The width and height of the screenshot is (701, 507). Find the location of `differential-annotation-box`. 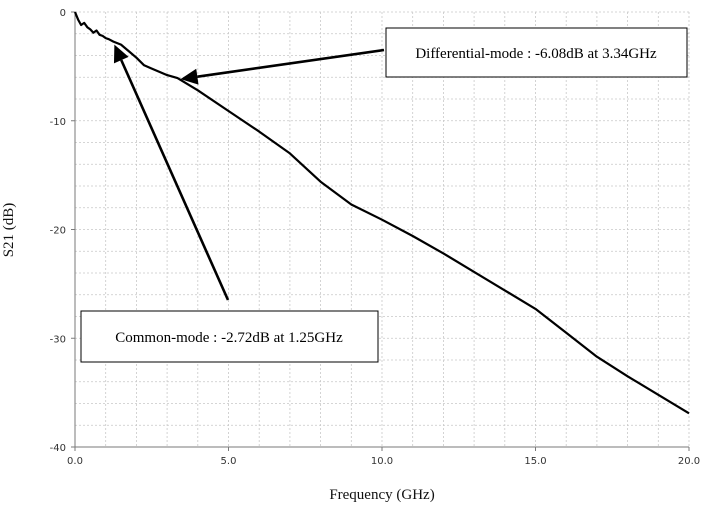

differential-annotation-box is located at coordinates (536, 52).